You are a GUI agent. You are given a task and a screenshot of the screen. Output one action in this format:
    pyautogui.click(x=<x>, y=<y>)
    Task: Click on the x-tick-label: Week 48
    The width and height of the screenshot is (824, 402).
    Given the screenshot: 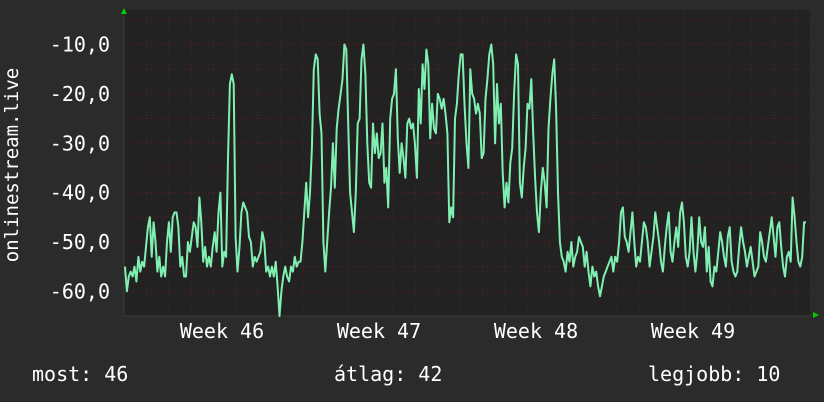 What is the action you would take?
    pyautogui.click(x=536, y=331)
    